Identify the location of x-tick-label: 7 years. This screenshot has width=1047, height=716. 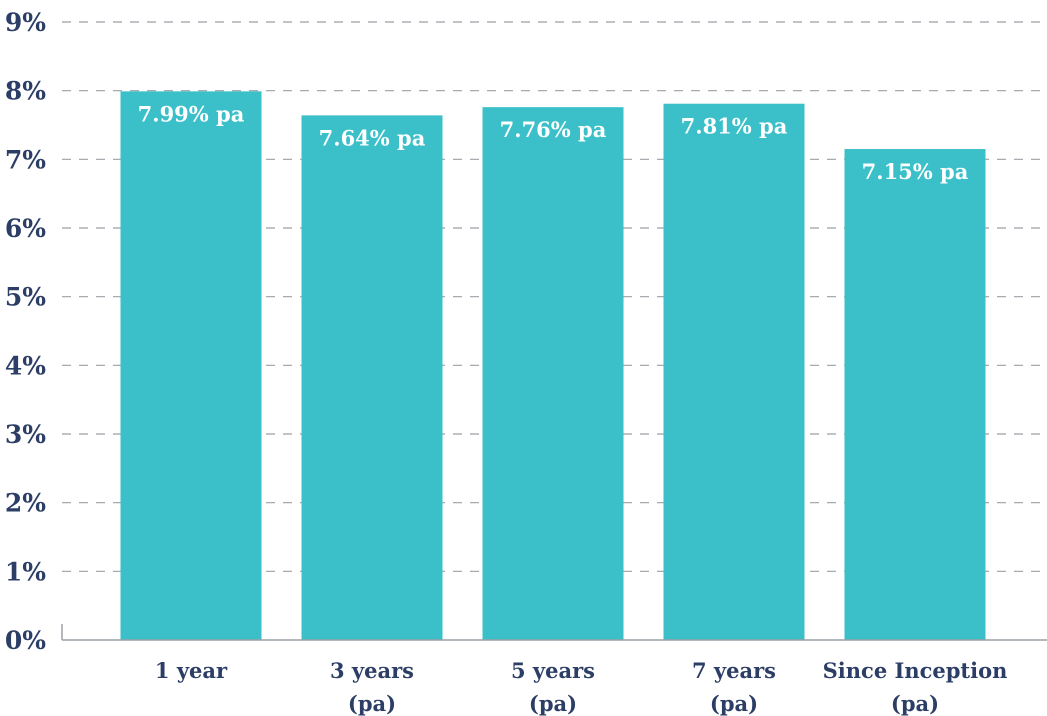
(734, 670).